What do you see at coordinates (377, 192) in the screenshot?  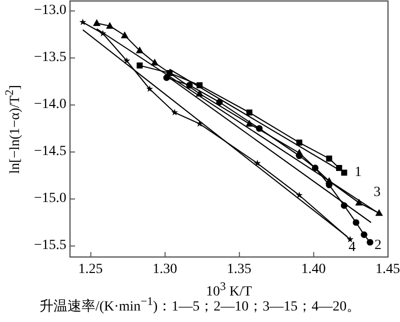 I see `series-label: 3` at bounding box center [377, 192].